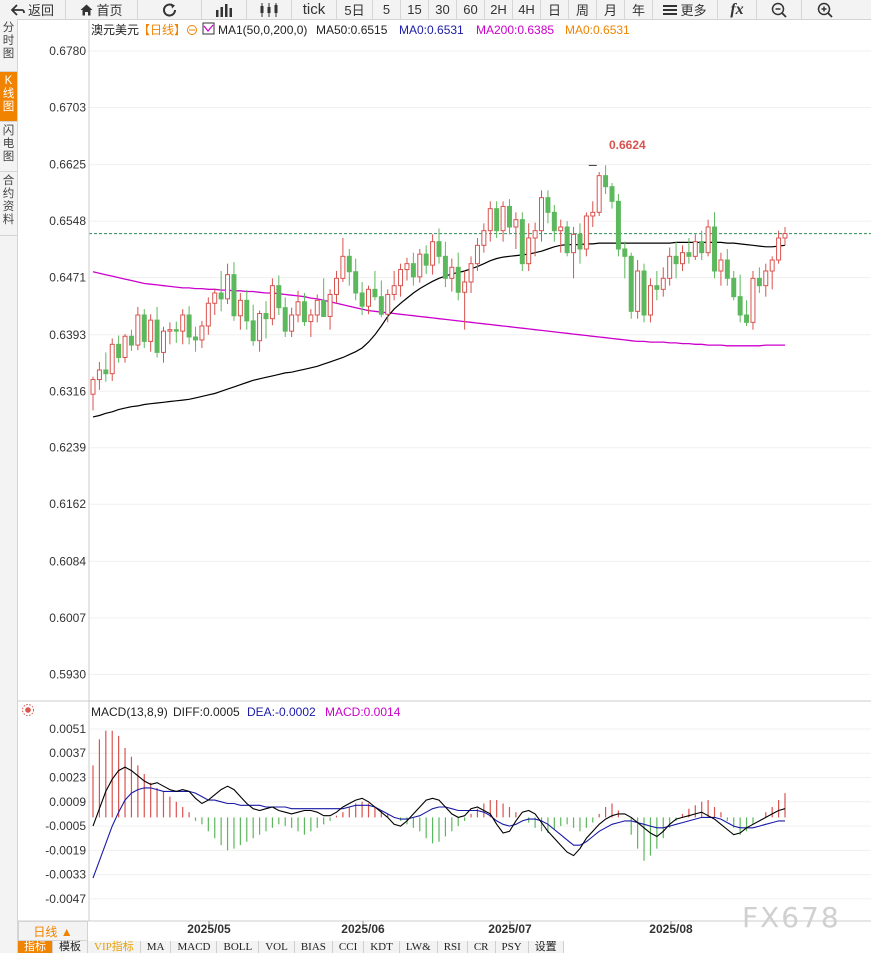 The height and width of the screenshot is (953, 871). I want to click on indicator-tab-psy: PSY, so click(512, 947).